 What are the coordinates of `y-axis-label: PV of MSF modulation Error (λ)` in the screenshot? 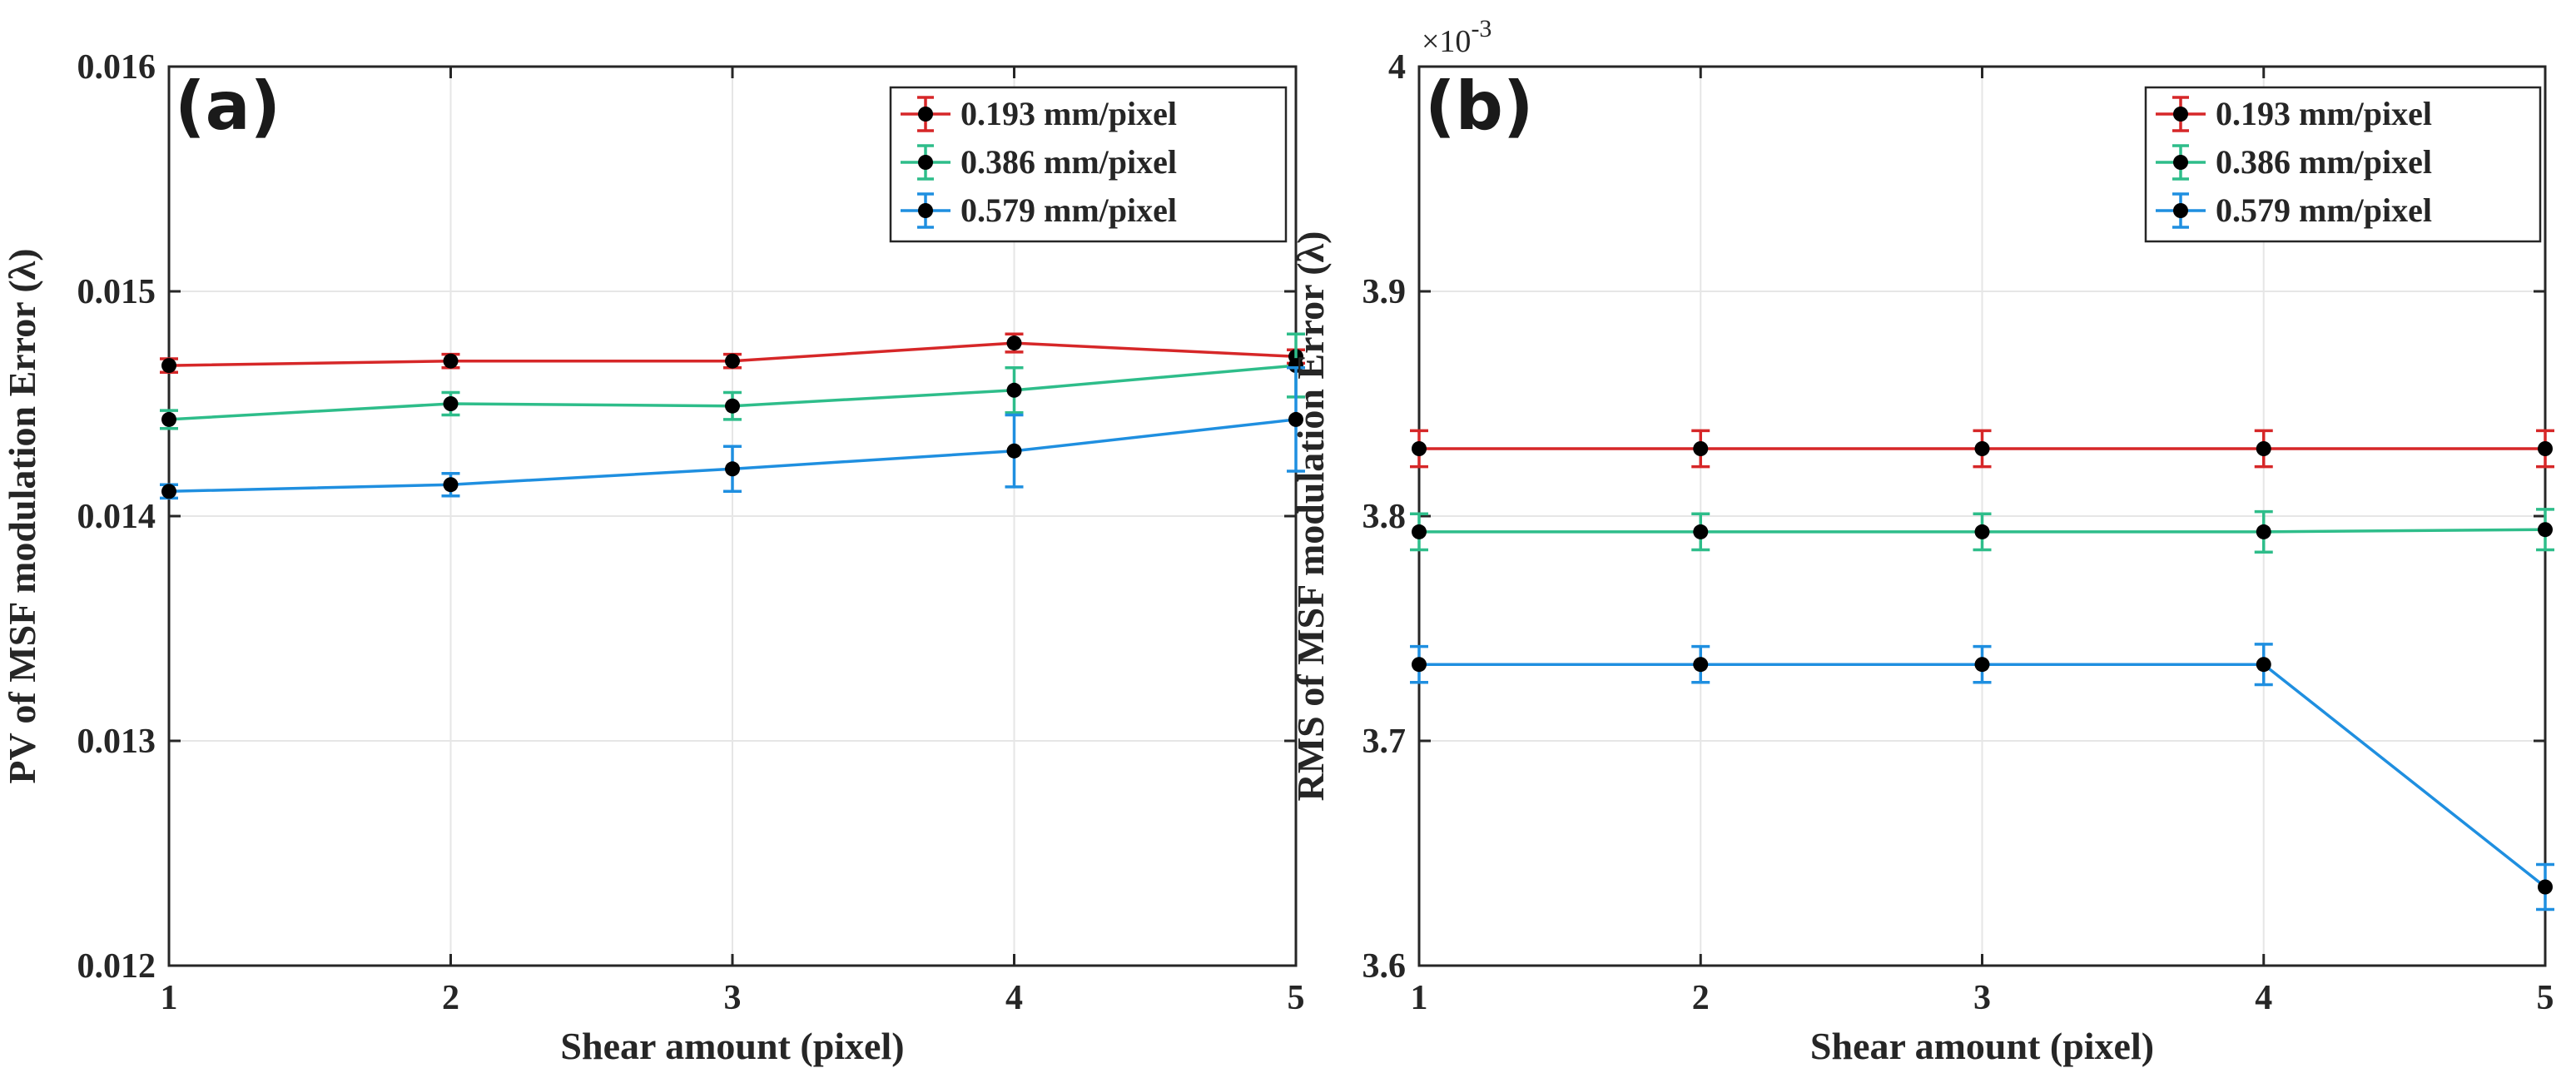 It's located at (22, 516).